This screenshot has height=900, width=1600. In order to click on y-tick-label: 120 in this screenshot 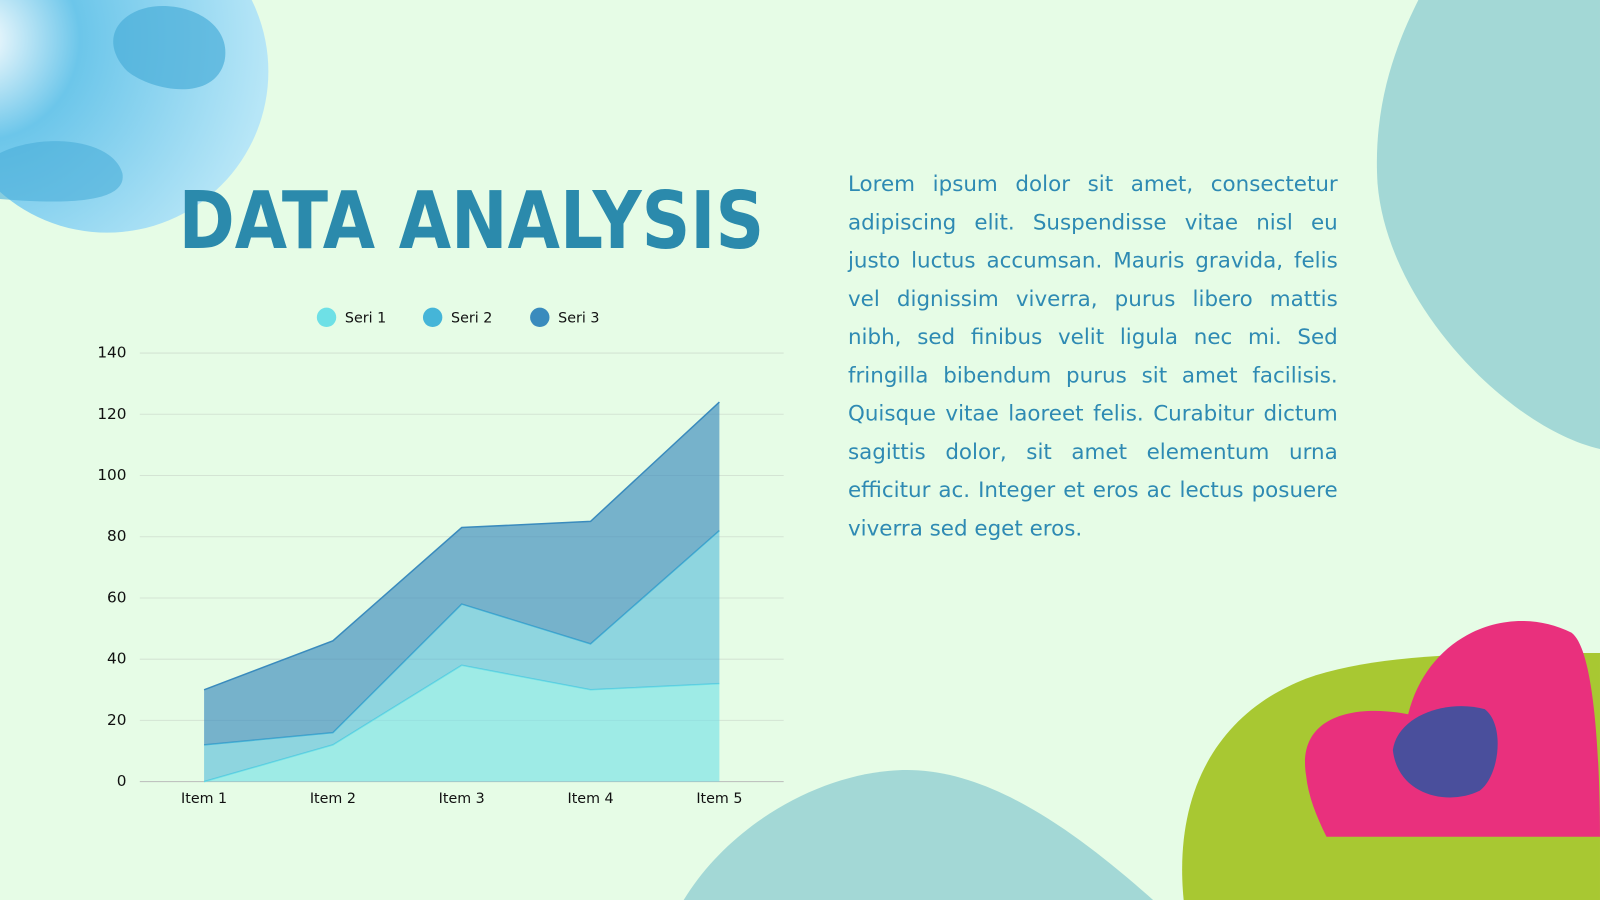, I will do `click(111, 414)`.